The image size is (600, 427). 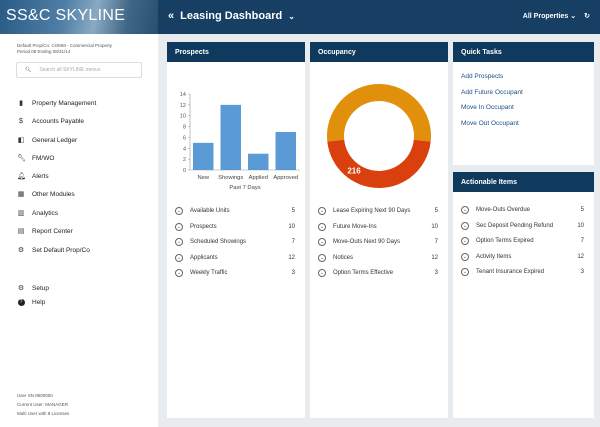 What do you see at coordinates (580, 256) in the screenshot?
I see `item-count: 12` at bounding box center [580, 256].